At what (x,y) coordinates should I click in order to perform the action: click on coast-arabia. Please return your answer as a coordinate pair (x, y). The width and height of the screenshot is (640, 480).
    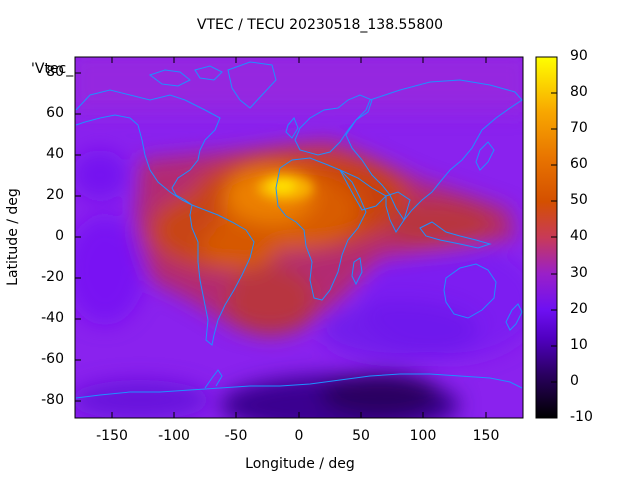
    Looking at the image, I should click on (362, 189).